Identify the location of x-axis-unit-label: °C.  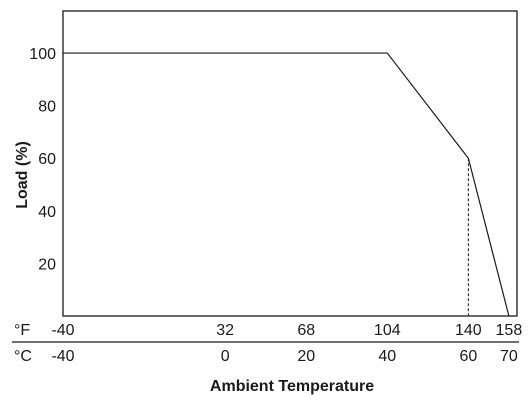
(23, 356).